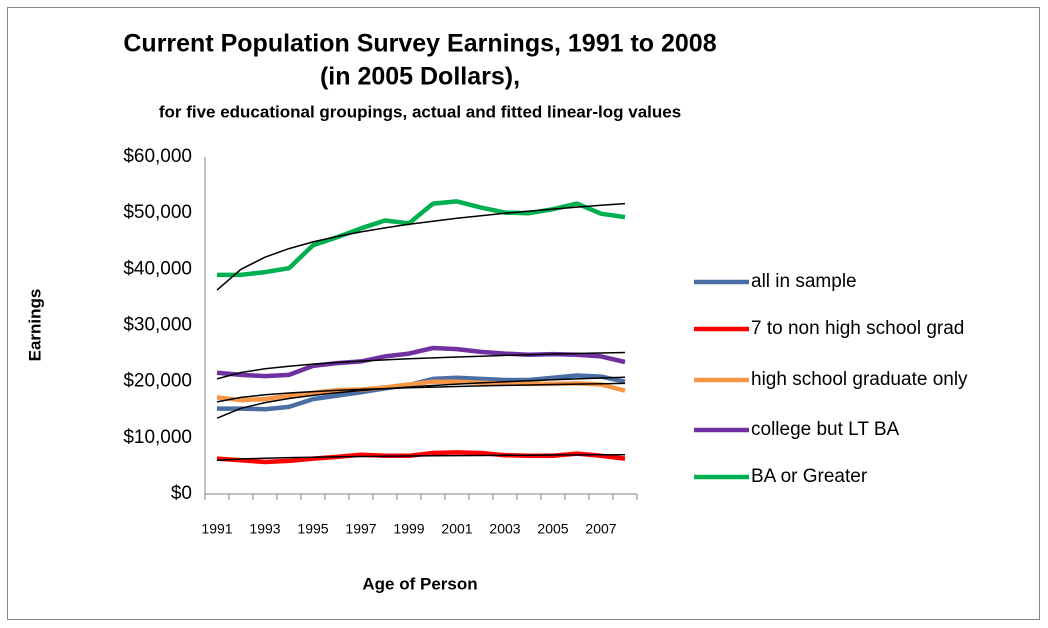 Image resolution: width=1048 pixels, height=628 pixels. What do you see at coordinates (600, 529) in the screenshot?
I see `x-tick-label: 2007` at bounding box center [600, 529].